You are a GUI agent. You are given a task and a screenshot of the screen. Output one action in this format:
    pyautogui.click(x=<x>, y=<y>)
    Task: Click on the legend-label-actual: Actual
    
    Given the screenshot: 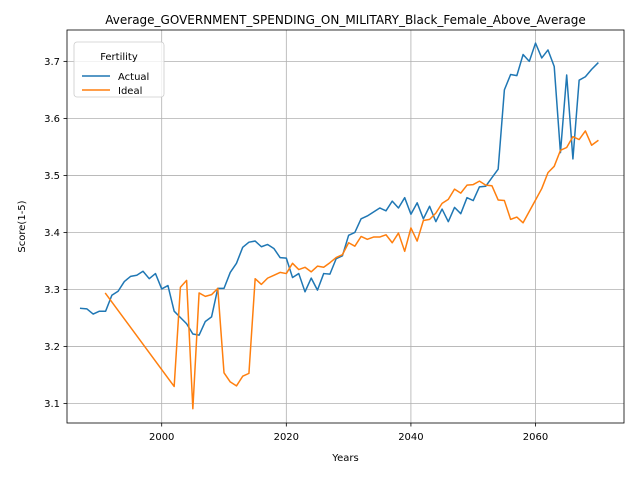 What is the action you would take?
    pyautogui.click(x=133, y=77)
    